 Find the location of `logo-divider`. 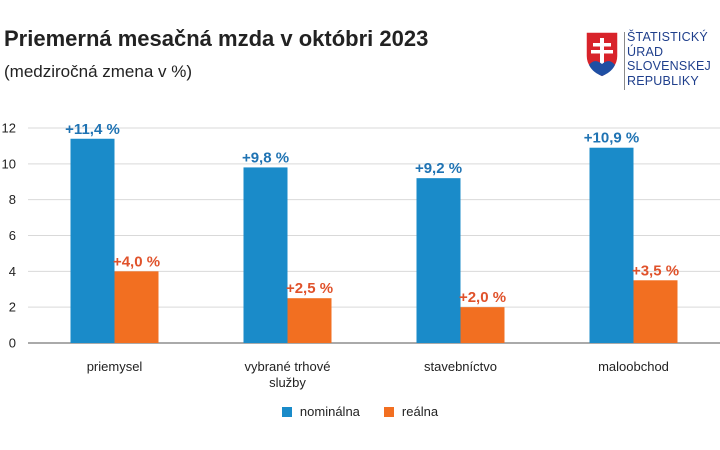

logo-divider is located at coordinates (624, 61).